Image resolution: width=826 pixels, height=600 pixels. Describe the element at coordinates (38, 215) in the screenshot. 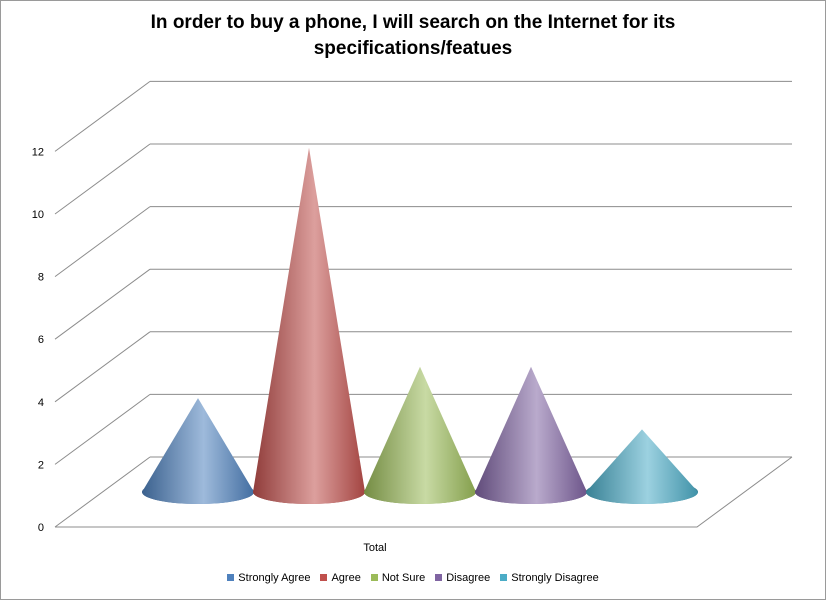

I see `y-tick-label: 10` at that location.